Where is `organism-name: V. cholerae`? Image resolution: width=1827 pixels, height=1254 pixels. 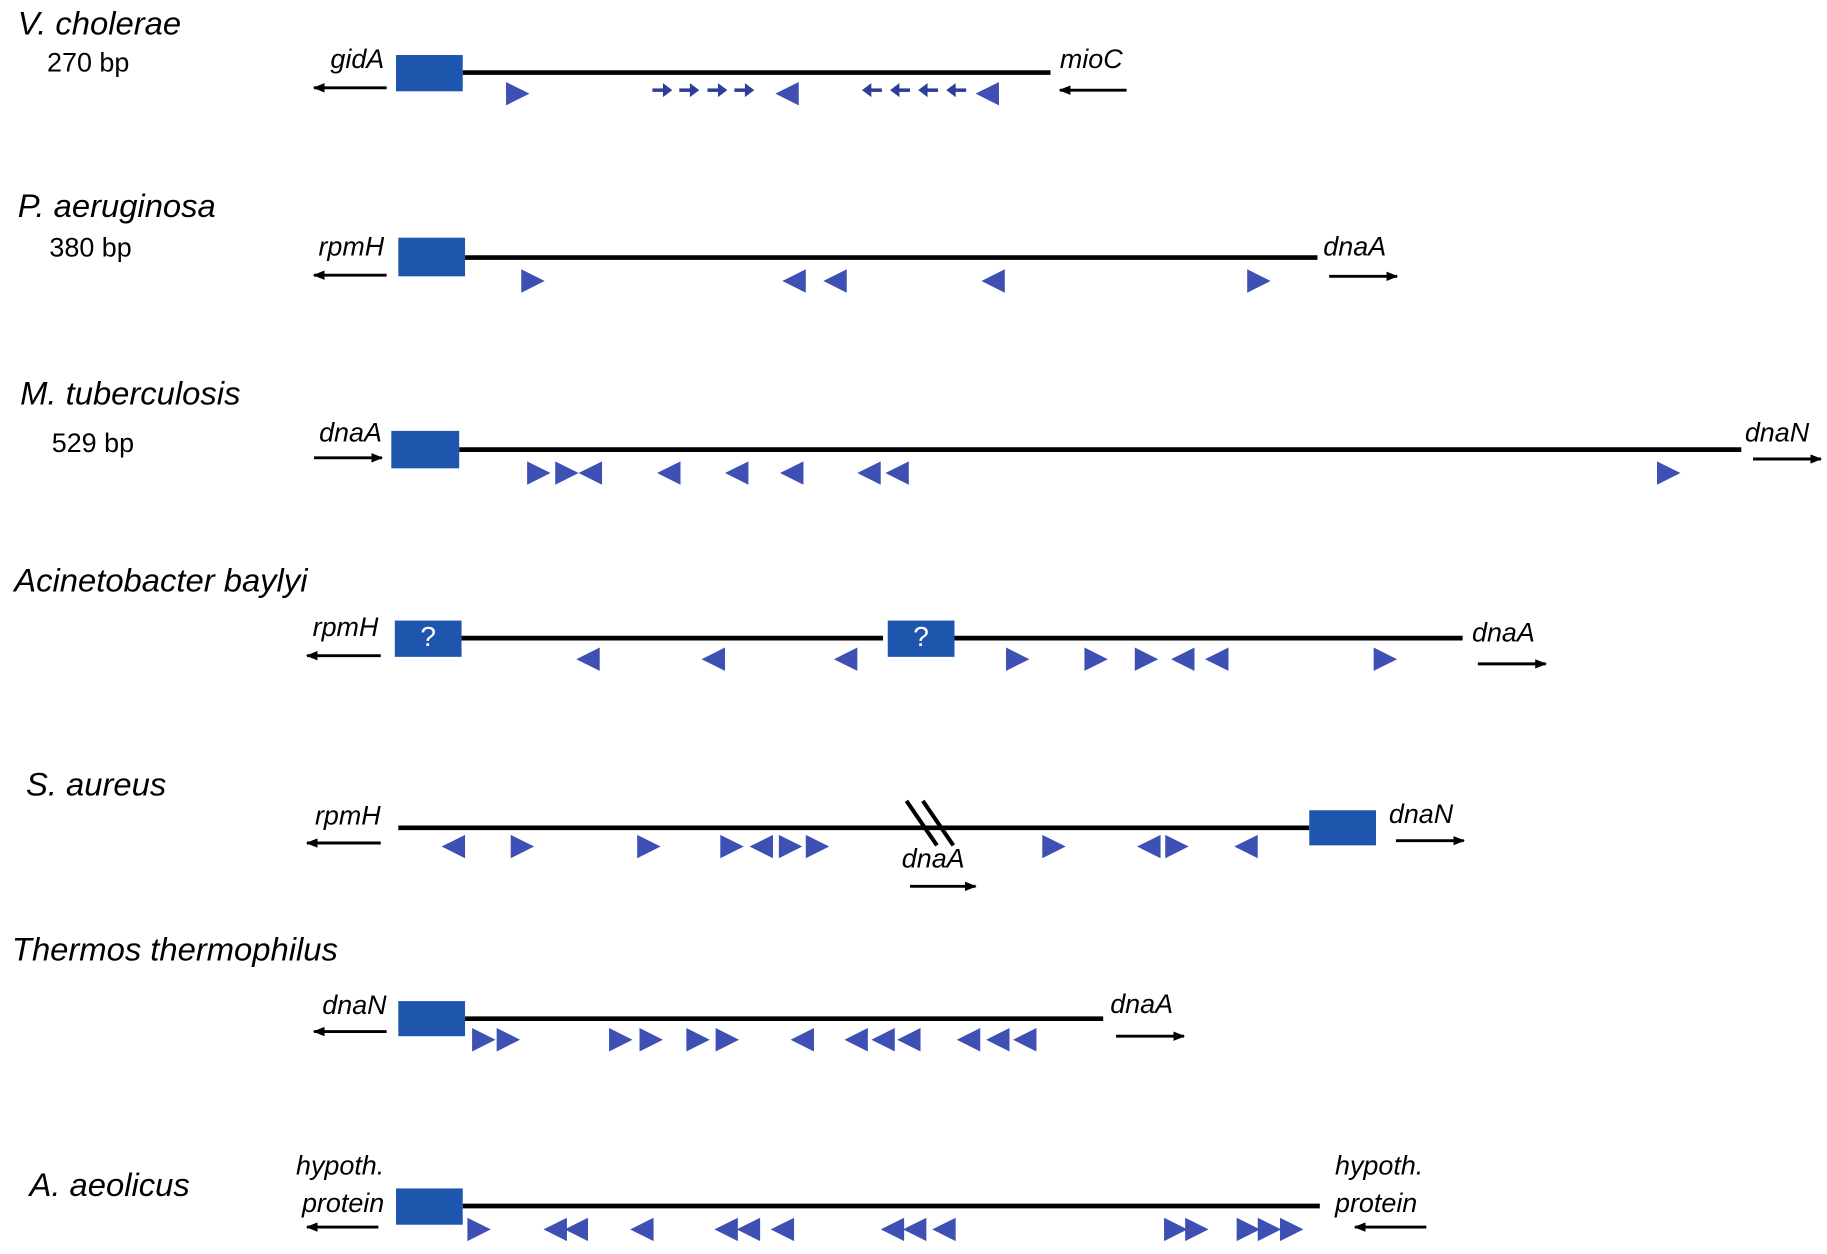
organism-name: V. cholerae is located at coordinates (99, 22).